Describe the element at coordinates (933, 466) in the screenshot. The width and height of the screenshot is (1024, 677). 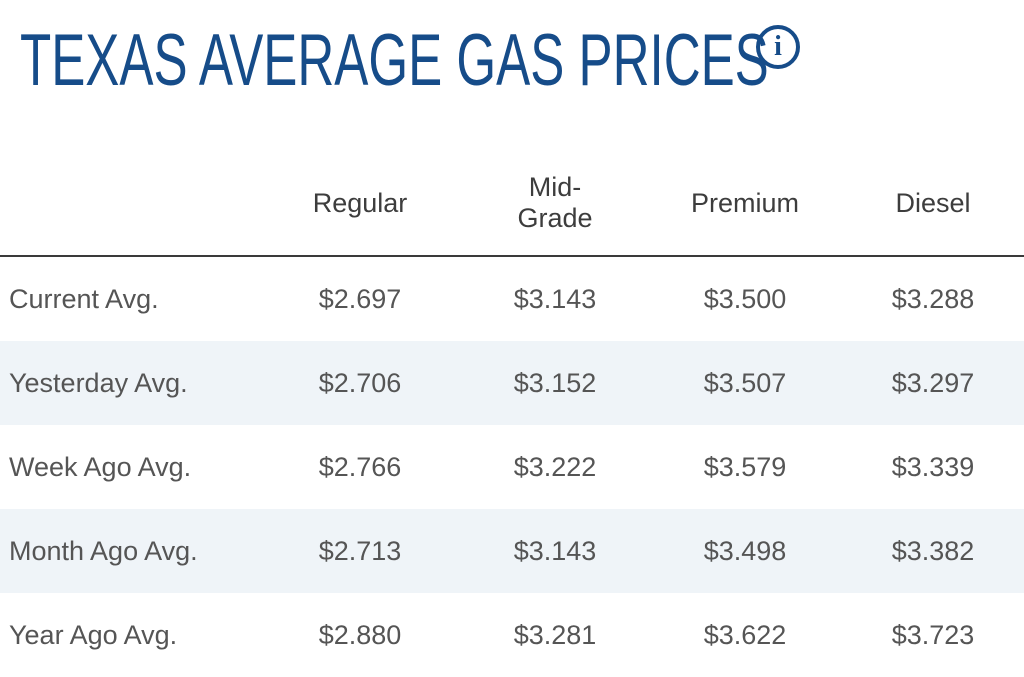
I see `price-cell: $3.339` at that location.